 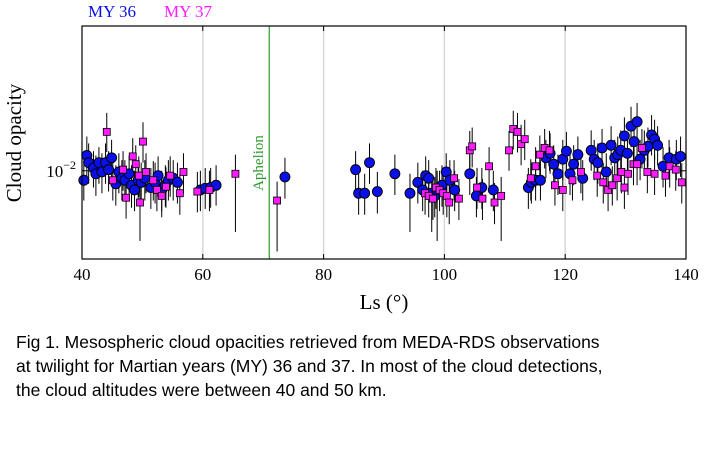 I want to click on annotations: Aphelion, so click(x=260, y=142).